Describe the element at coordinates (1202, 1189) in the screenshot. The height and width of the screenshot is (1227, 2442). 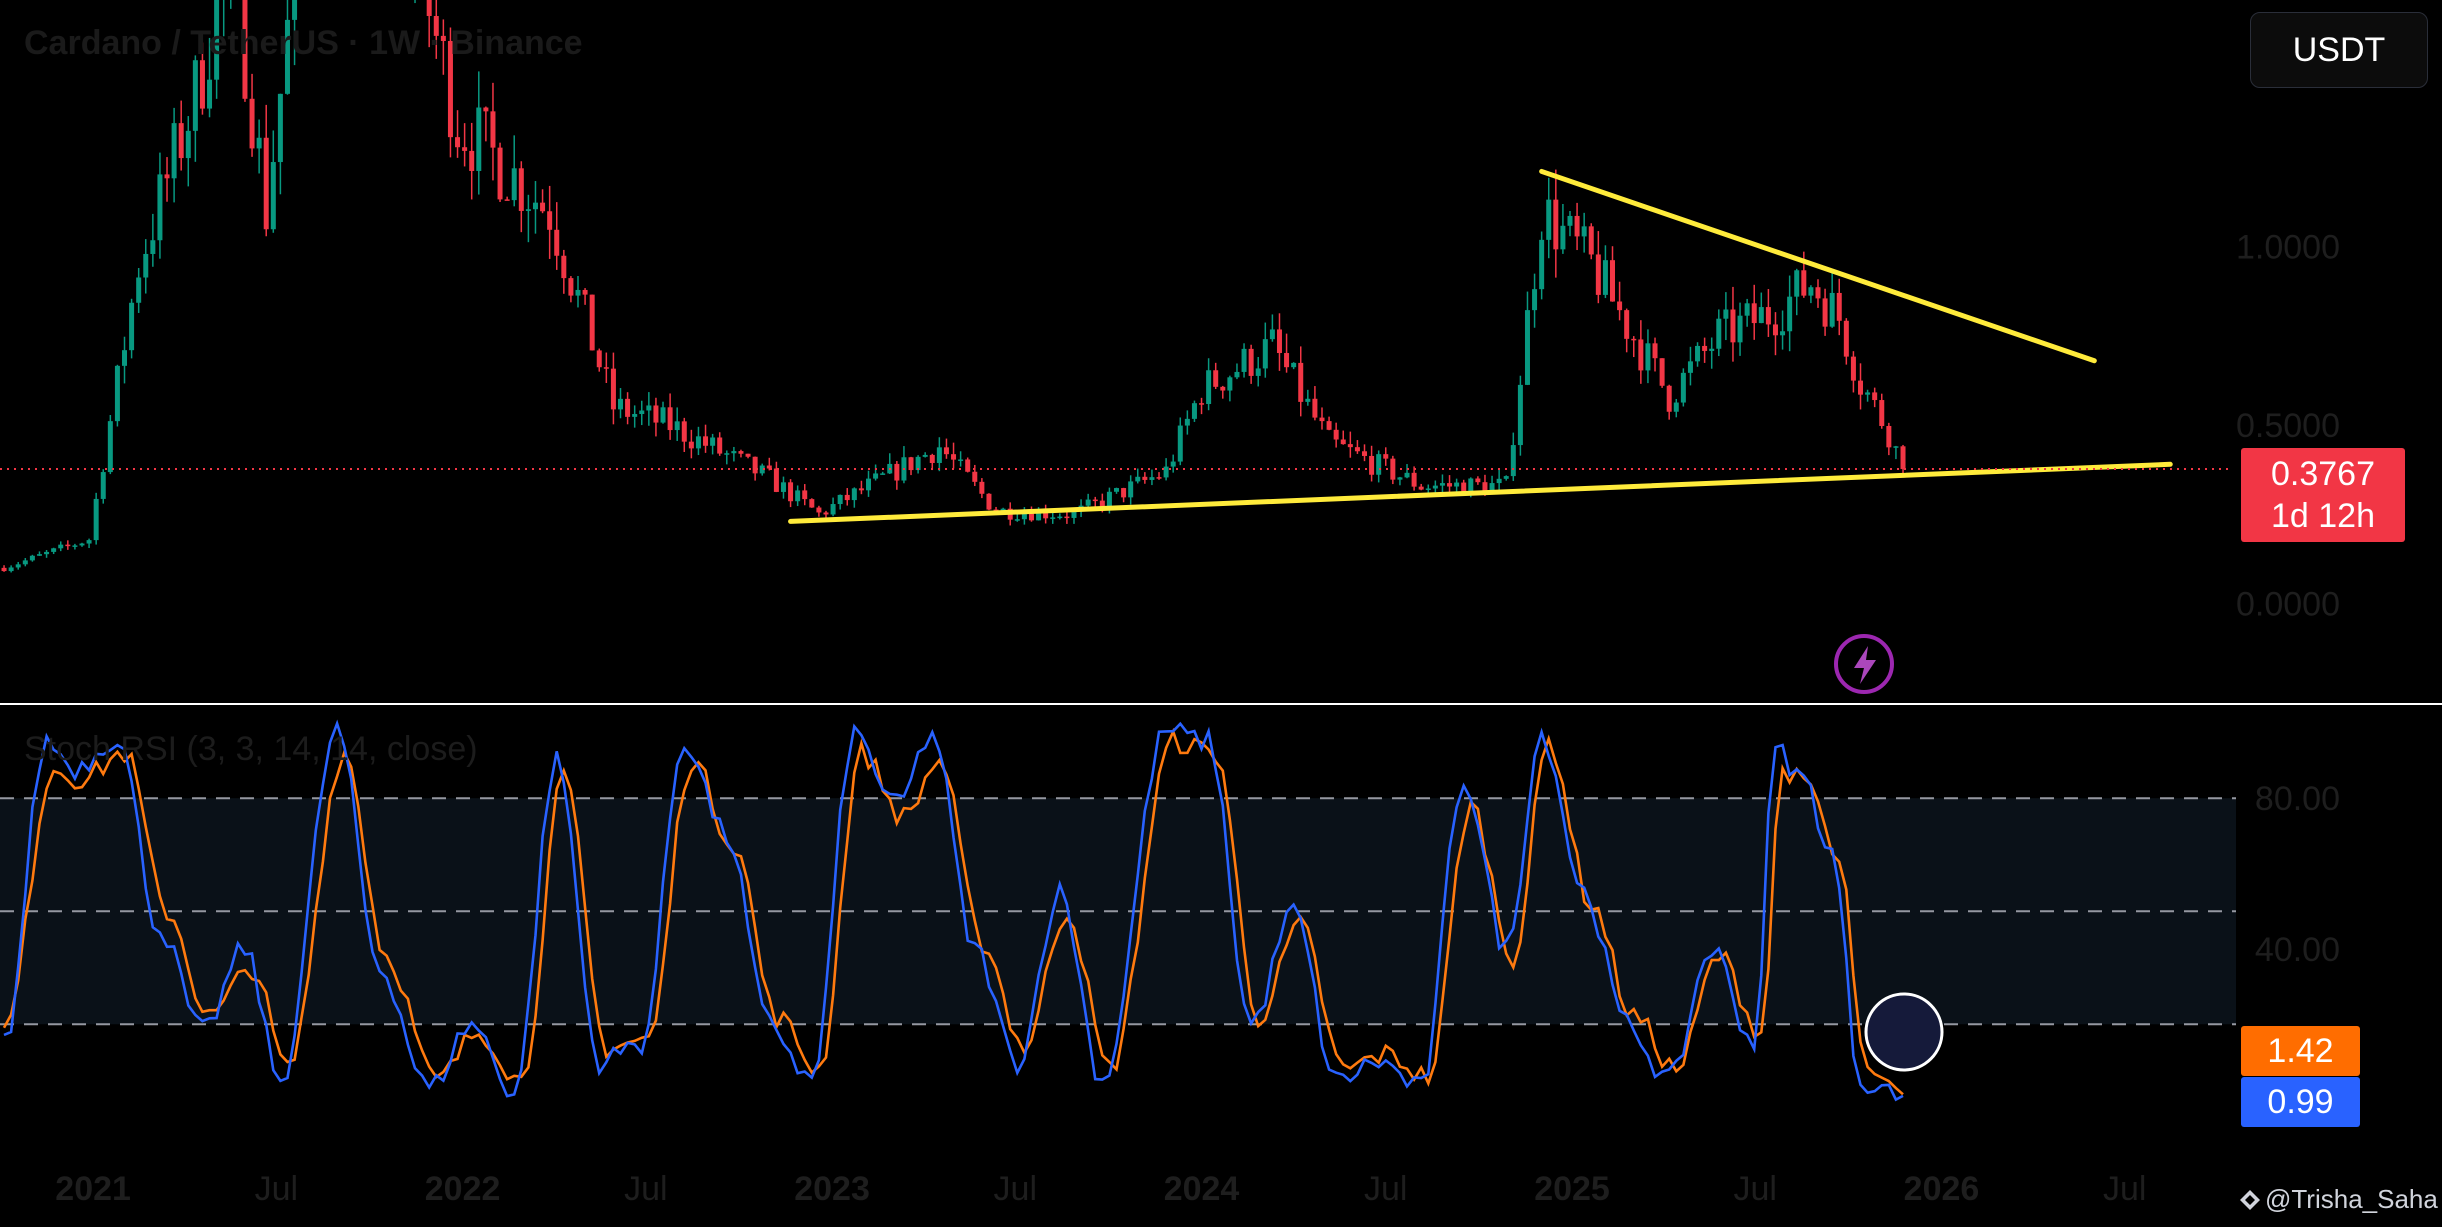
I see `time-axis-tick: 2024` at that location.